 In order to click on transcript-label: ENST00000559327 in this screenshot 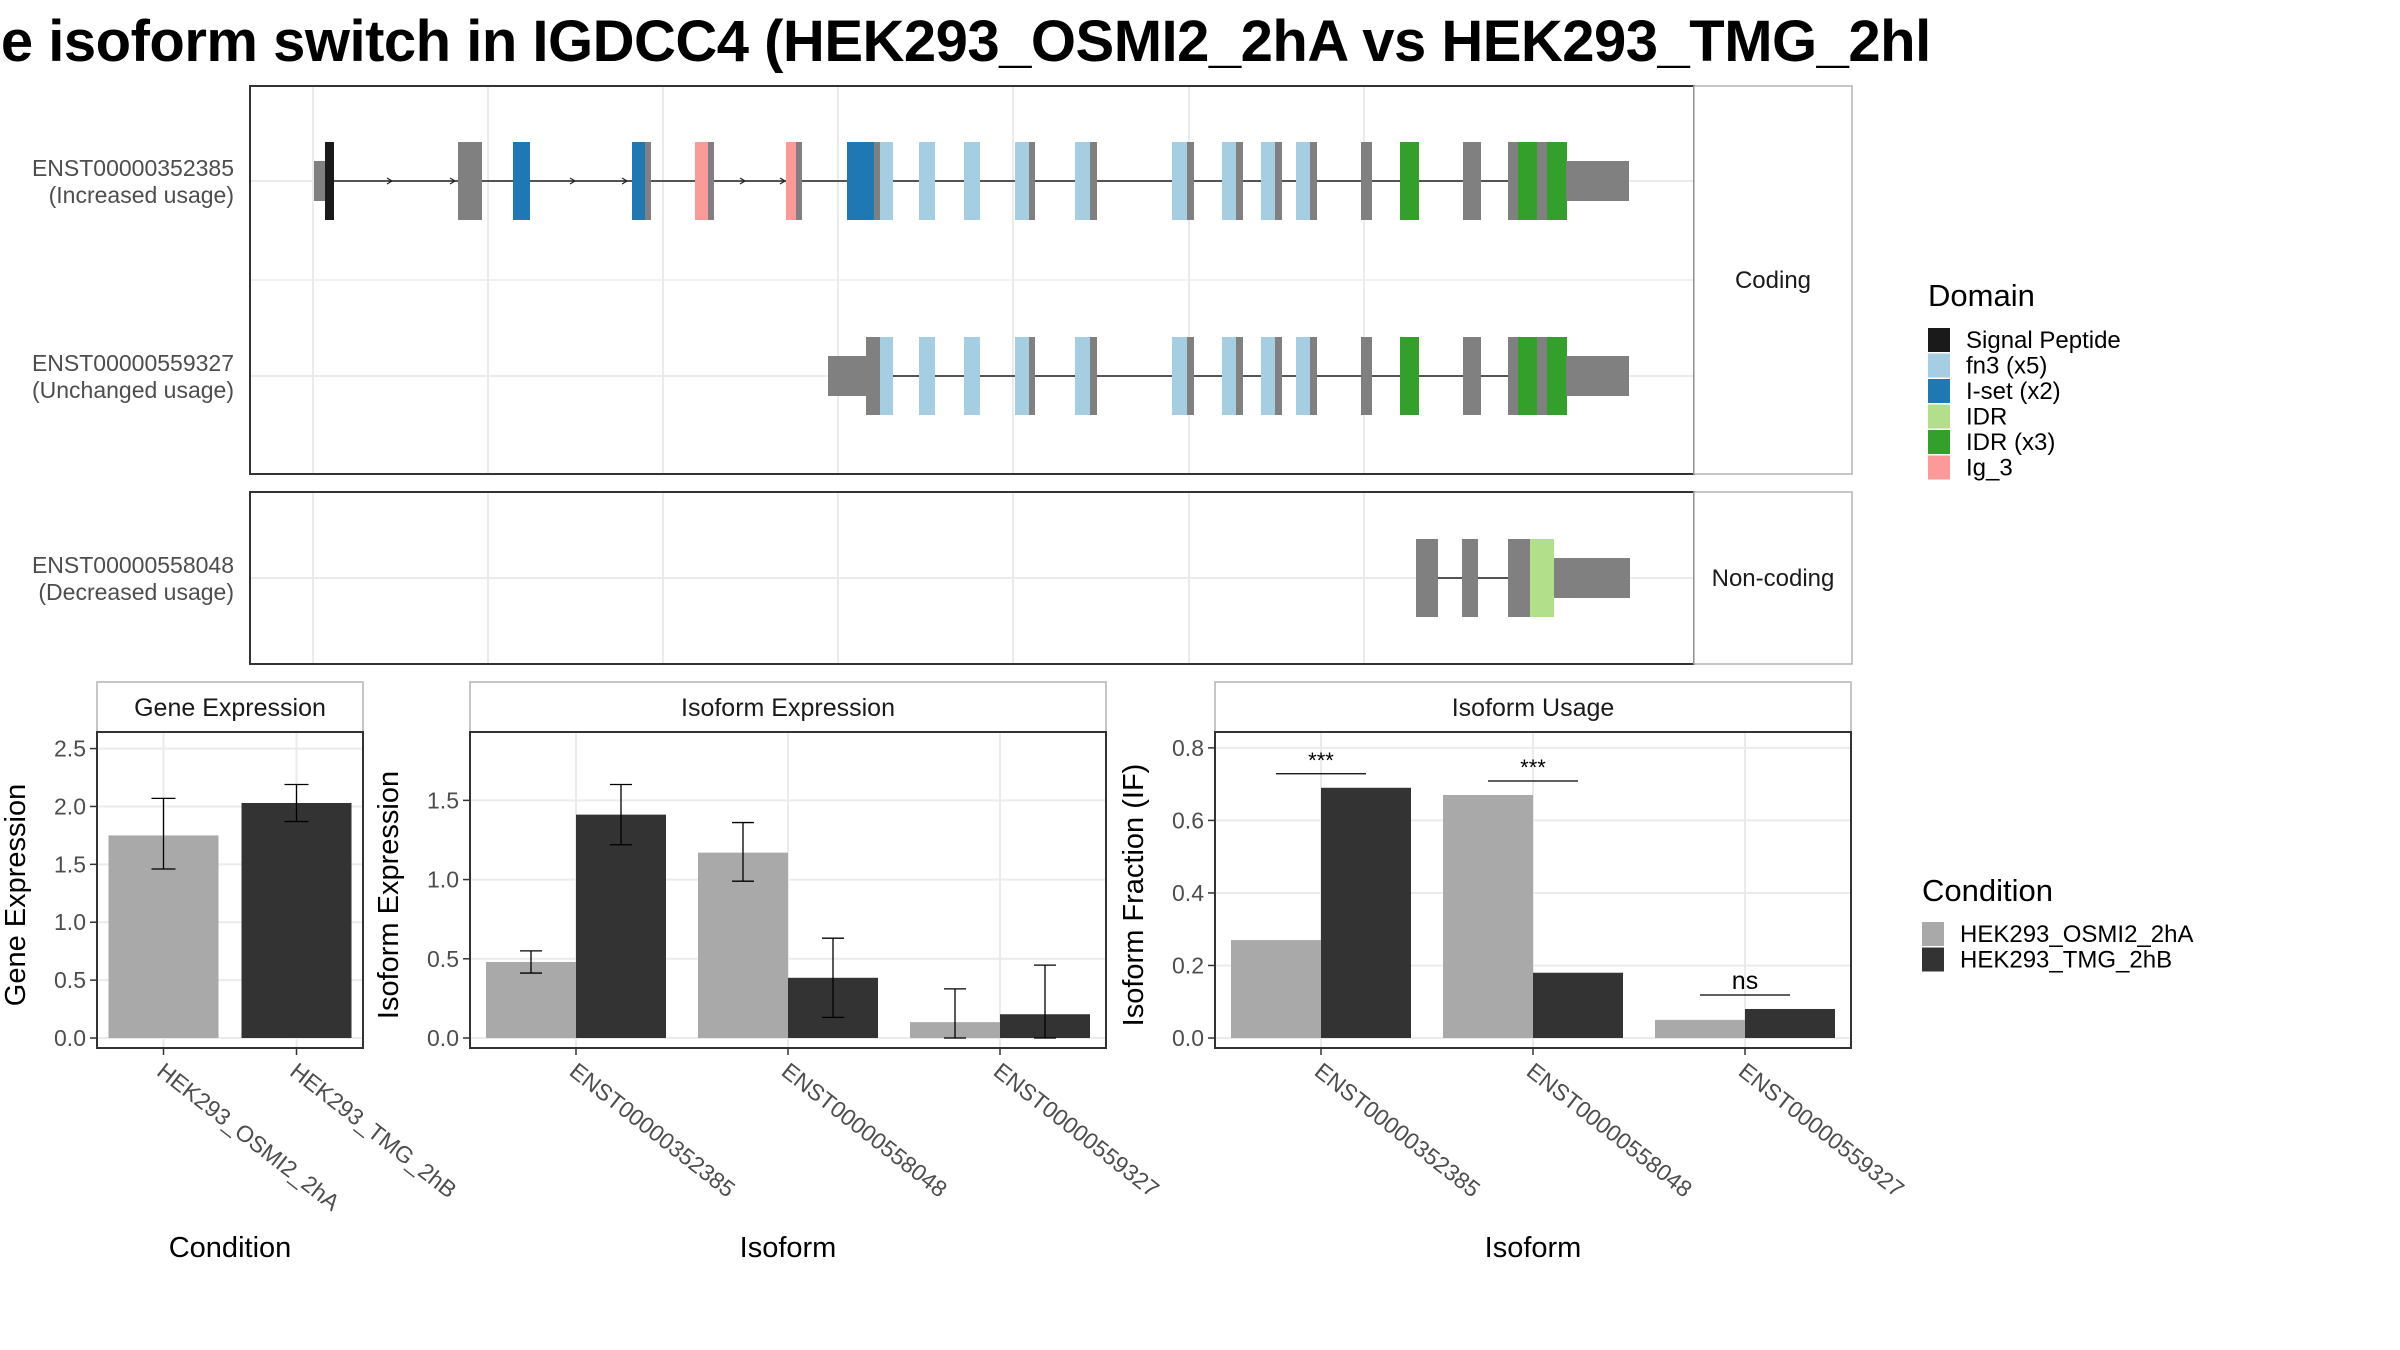, I will do `click(133, 363)`.